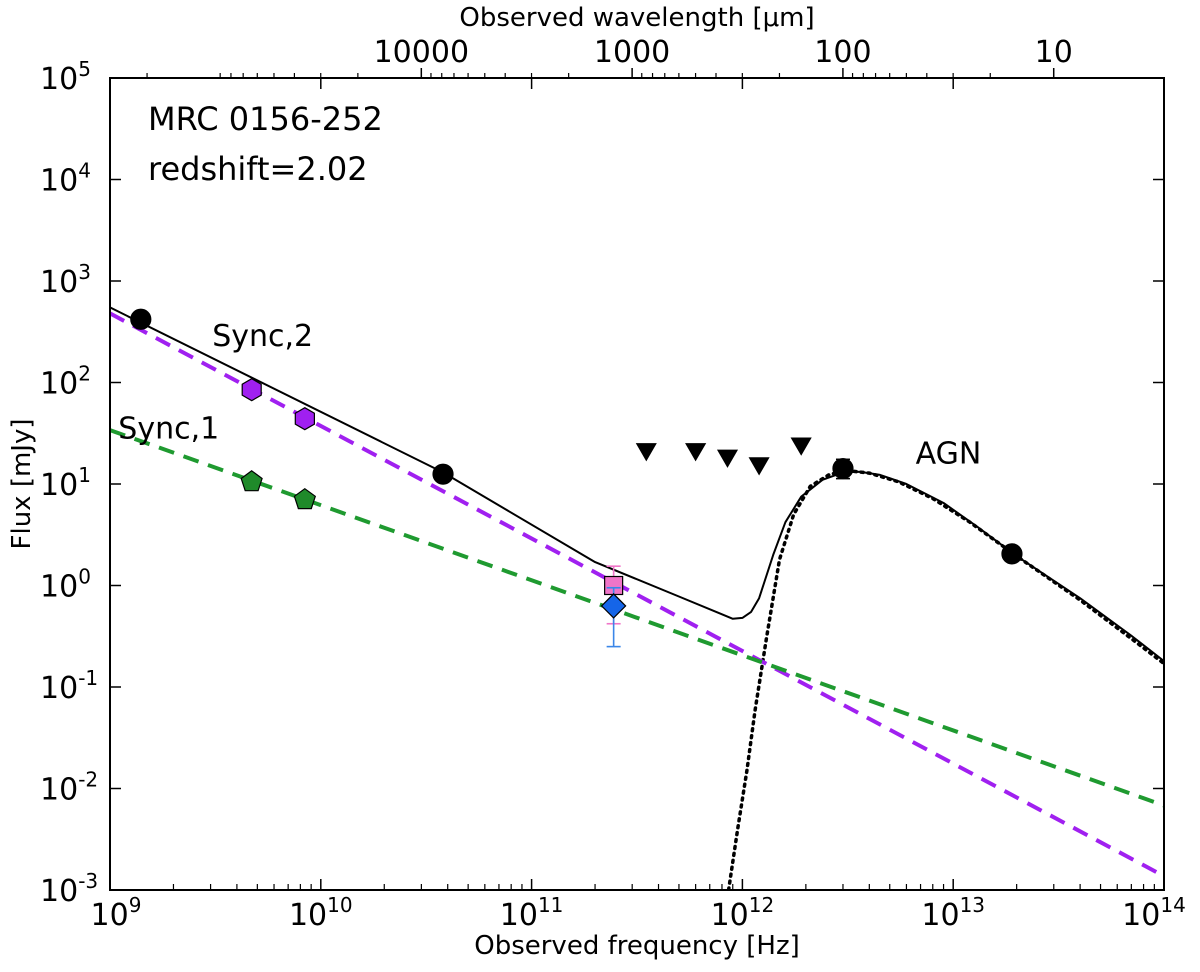 This screenshot has height=972, width=1200. I want to click on sync2-label: Sync,2, so click(262, 336).